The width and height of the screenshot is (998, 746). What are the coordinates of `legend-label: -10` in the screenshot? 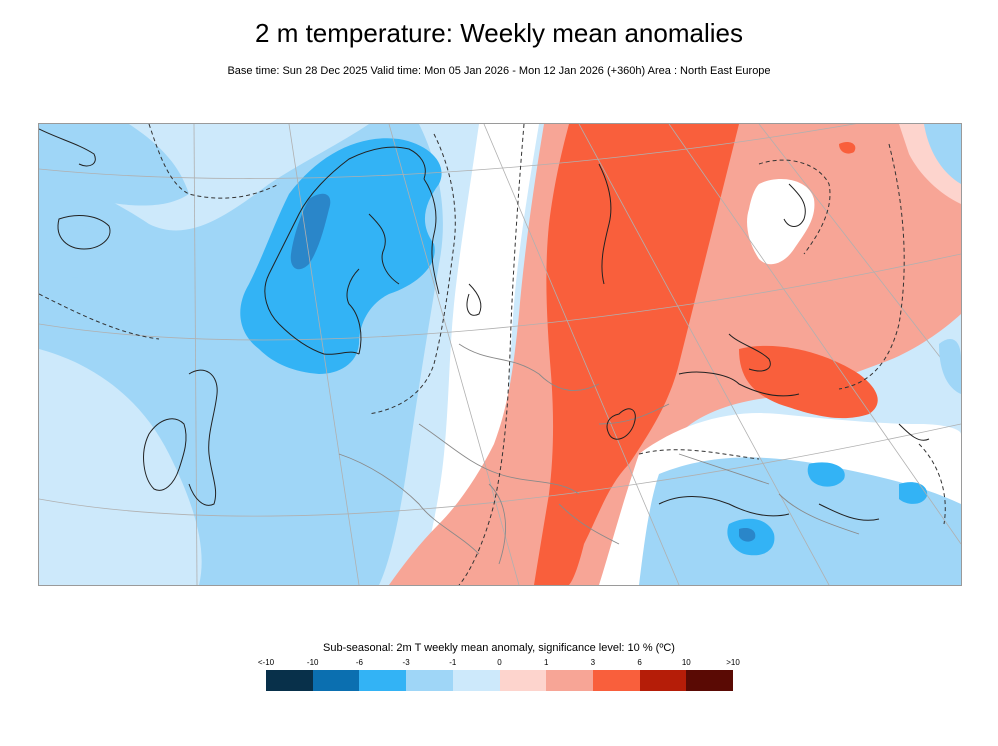 It's located at (312, 662).